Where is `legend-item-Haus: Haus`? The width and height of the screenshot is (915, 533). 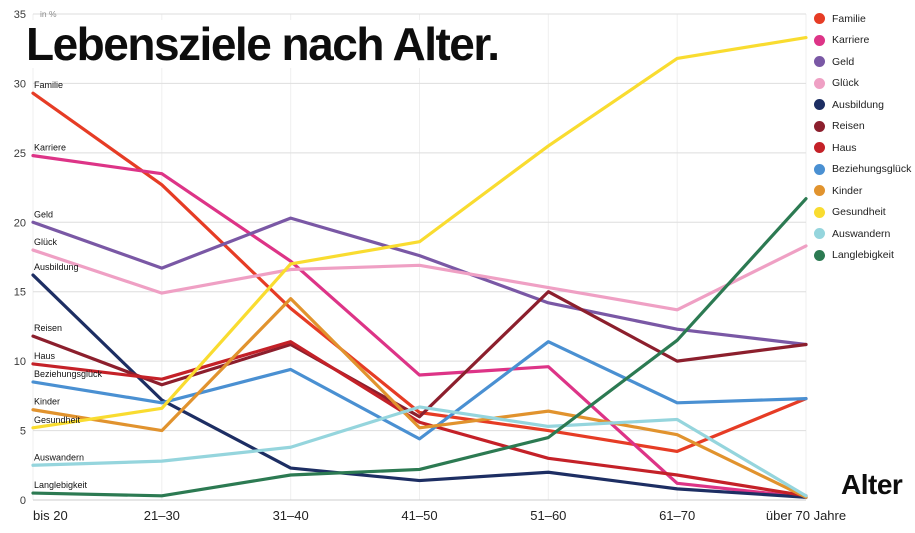
legend-item-Haus: Haus is located at coordinates (862, 147).